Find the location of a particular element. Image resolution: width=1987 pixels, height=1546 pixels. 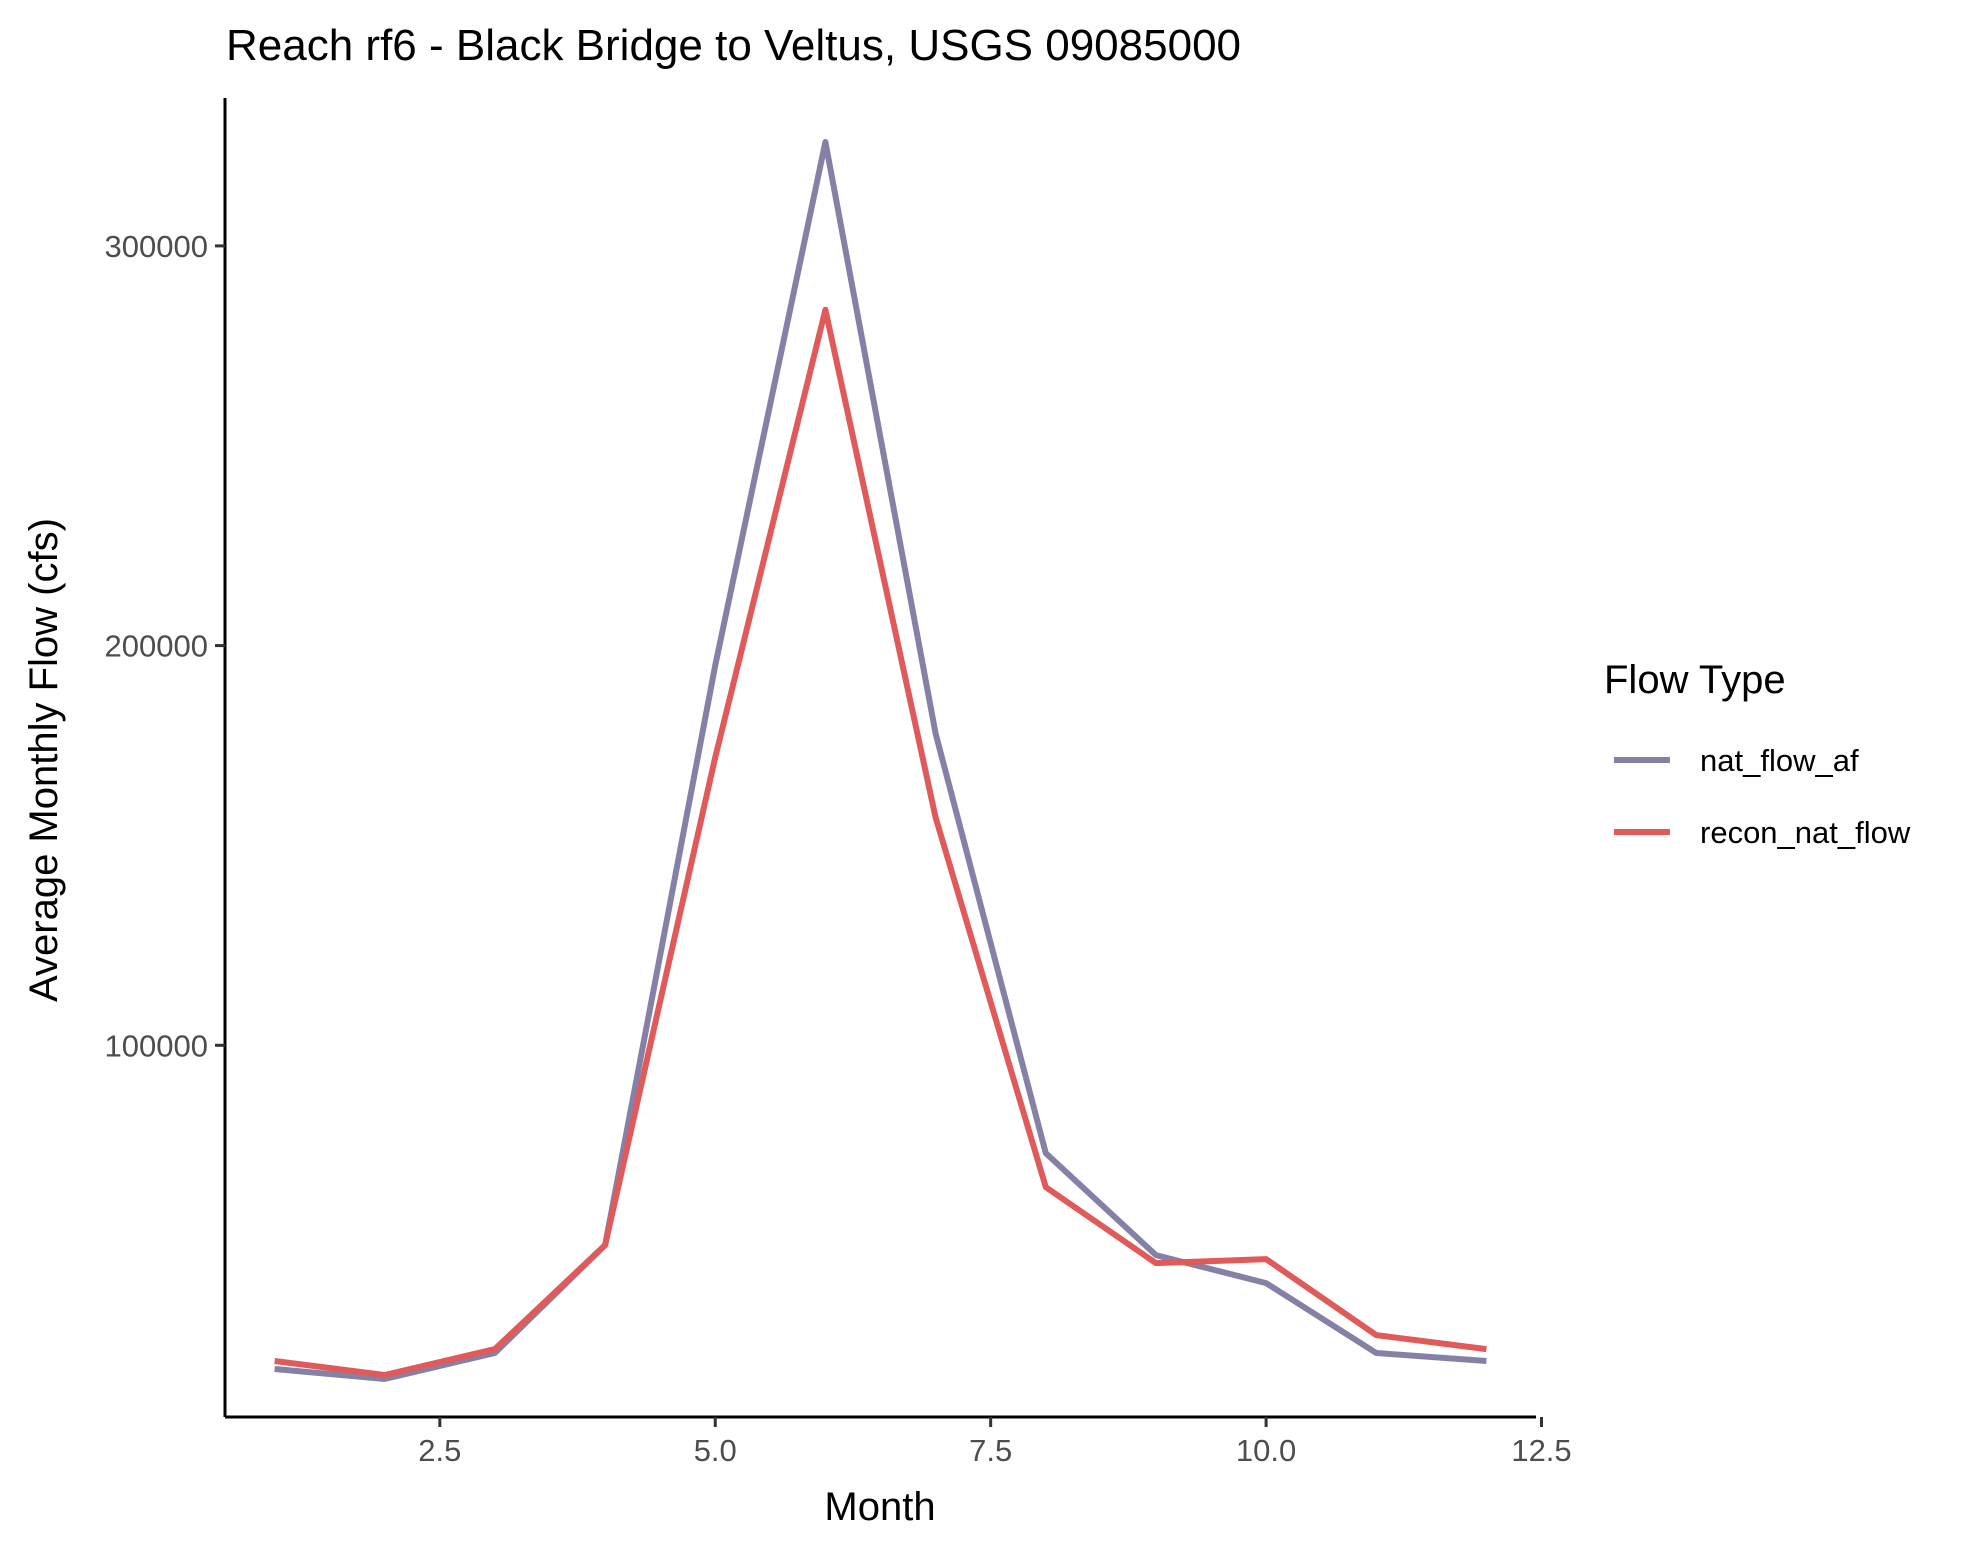

y-tick-label: 200000 is located at coordinates (156, 646).